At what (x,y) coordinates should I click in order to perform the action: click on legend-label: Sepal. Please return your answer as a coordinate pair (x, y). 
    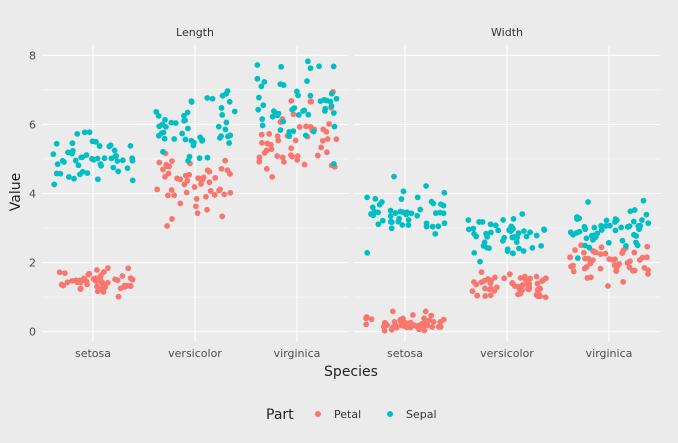
    Looking at the image, I should click on (421, 414).